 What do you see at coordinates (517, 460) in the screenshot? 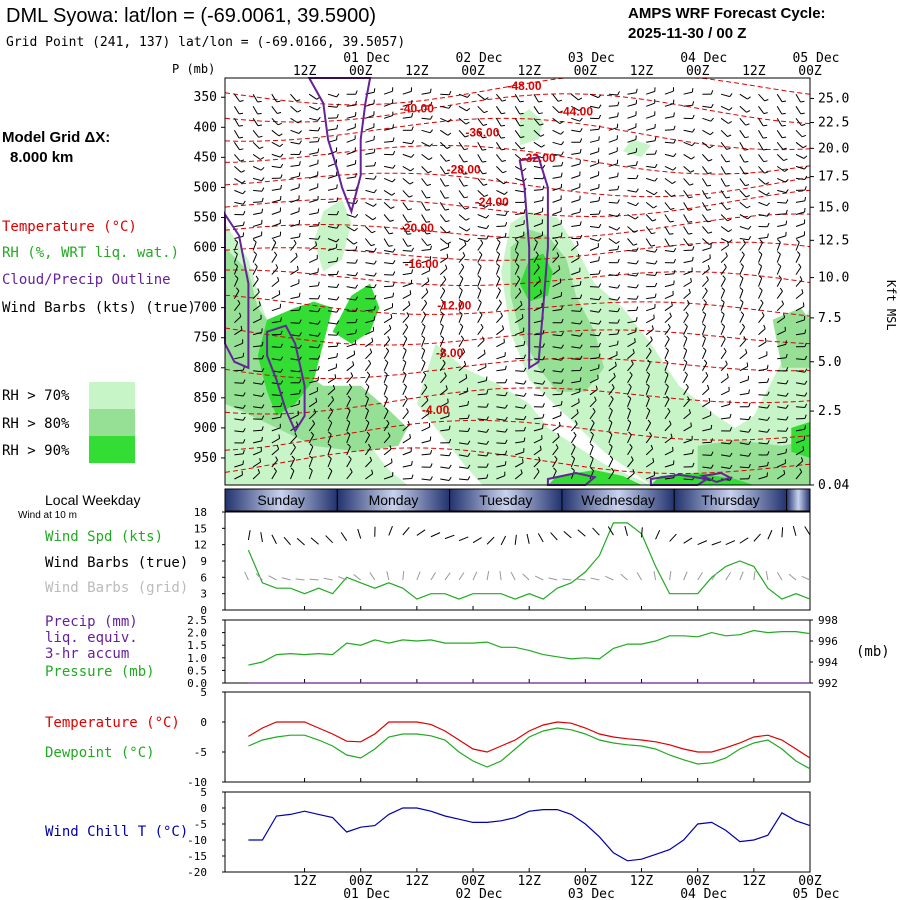
I see `isotherm-line` at bounding box center [517, 460].